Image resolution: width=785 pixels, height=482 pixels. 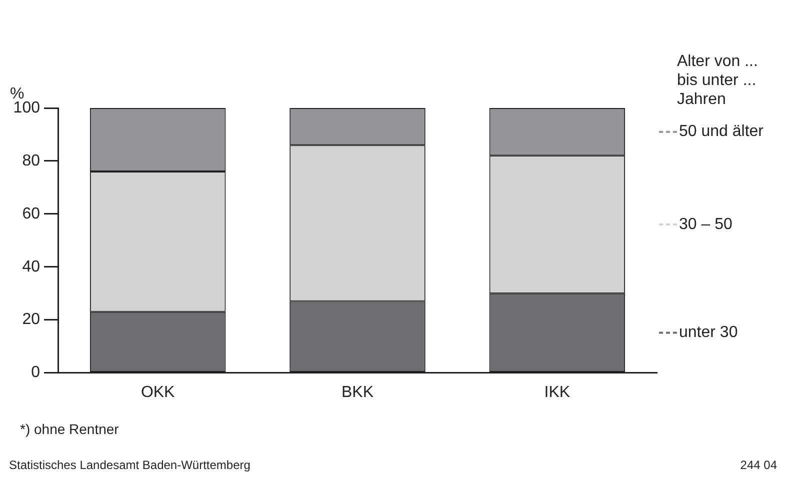 What do you see at coordinates (158, 392) in the screenshot?
I see `x-tick-label: OKK` at bounding box center [158, 392].